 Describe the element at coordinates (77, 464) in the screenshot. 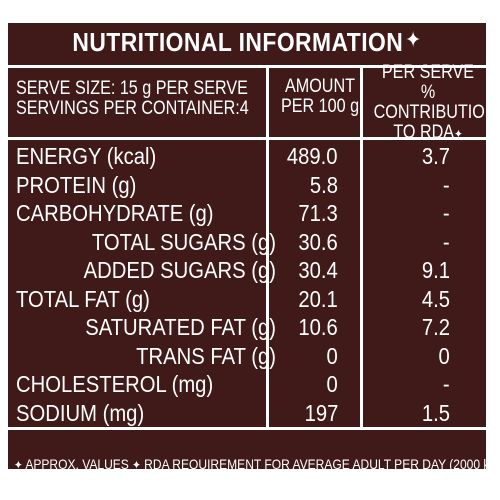

I see `footnote-approx: APPROX. VALUES` at that location.